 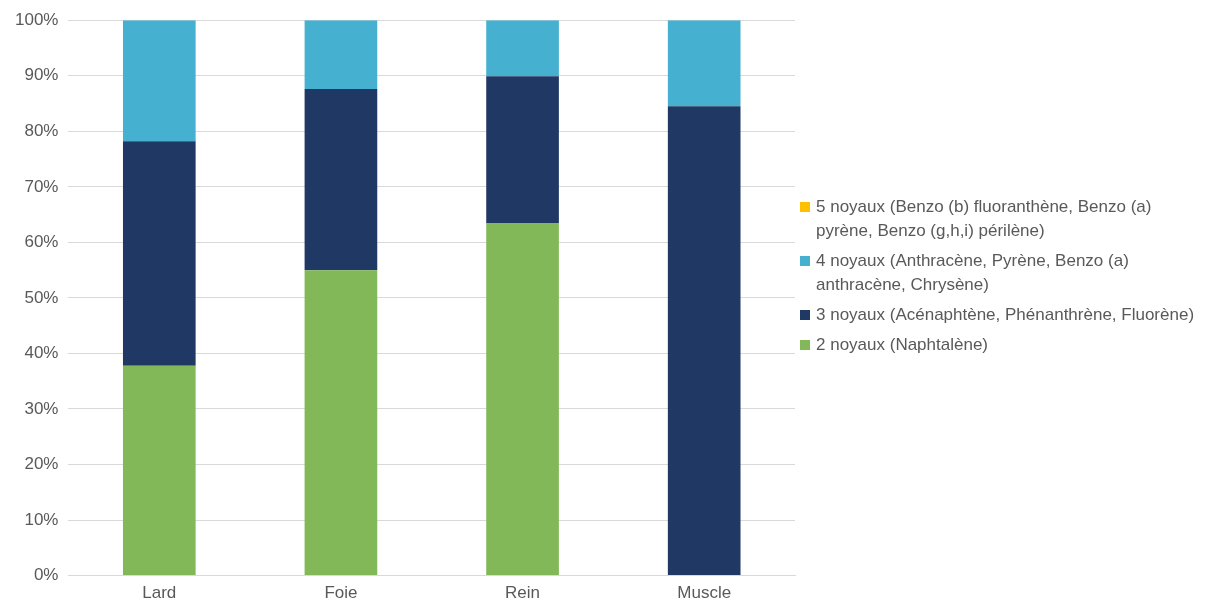 What do you see at coordinates (341, 593) in the screenshot?
I see `x-tick-label: Foie` at bounding box center [341, 593].